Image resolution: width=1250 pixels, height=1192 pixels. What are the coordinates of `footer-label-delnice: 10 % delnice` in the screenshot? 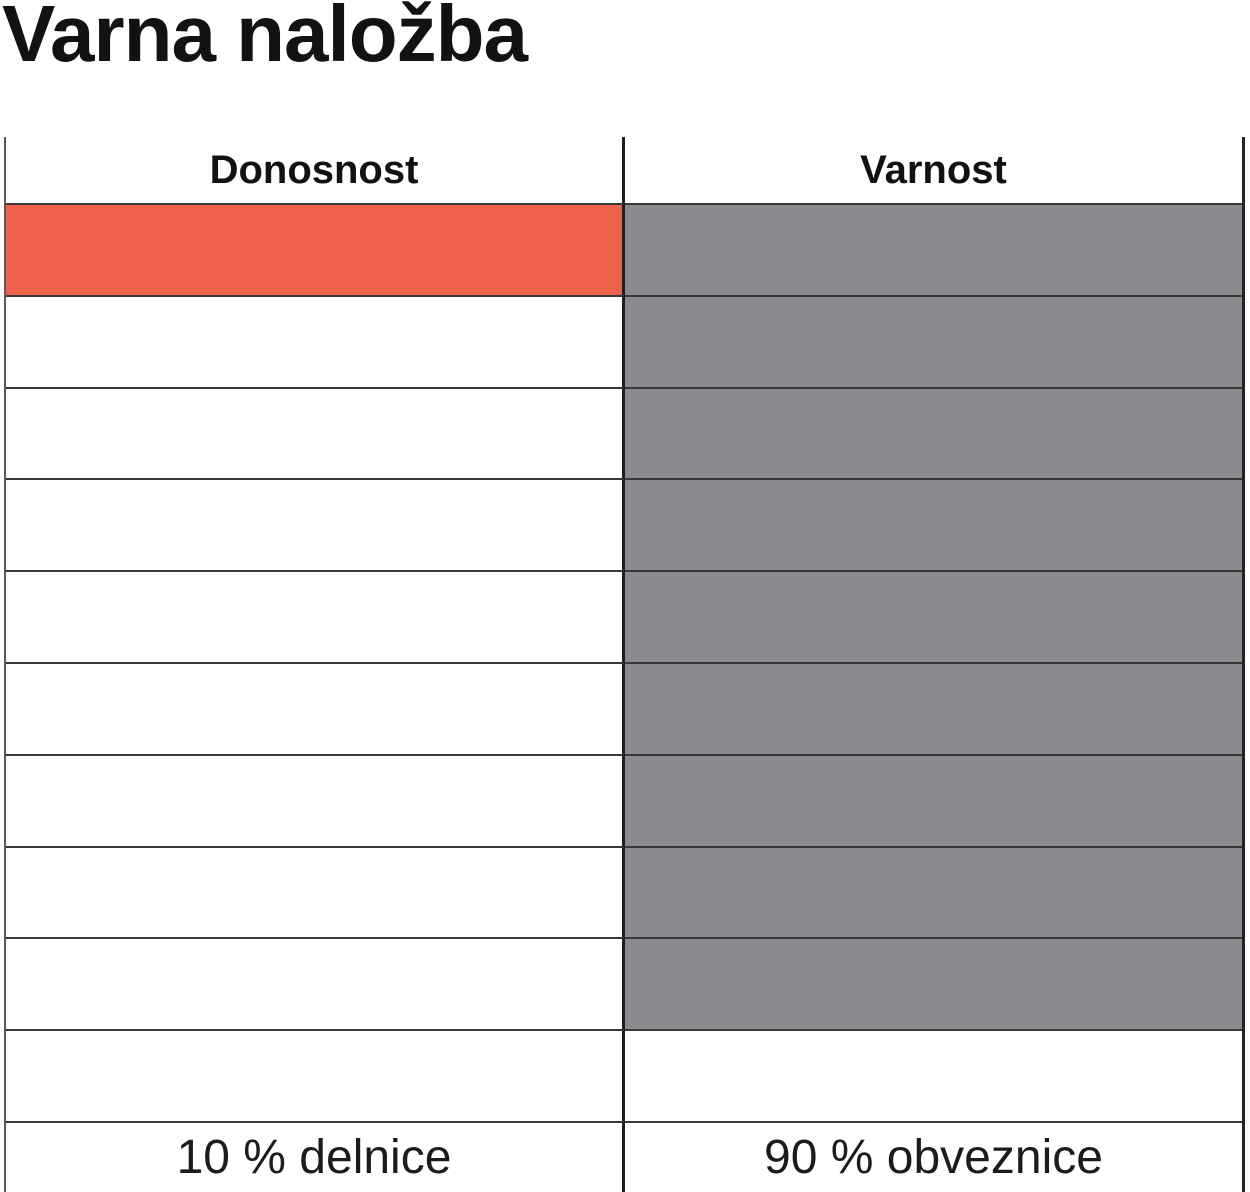 It's located at (315, 1156).